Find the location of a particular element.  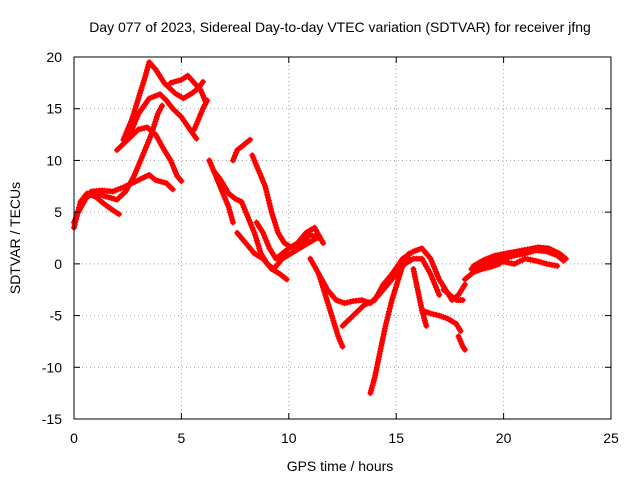

y-tick-label: -15 is located at coordinates (52, 419).